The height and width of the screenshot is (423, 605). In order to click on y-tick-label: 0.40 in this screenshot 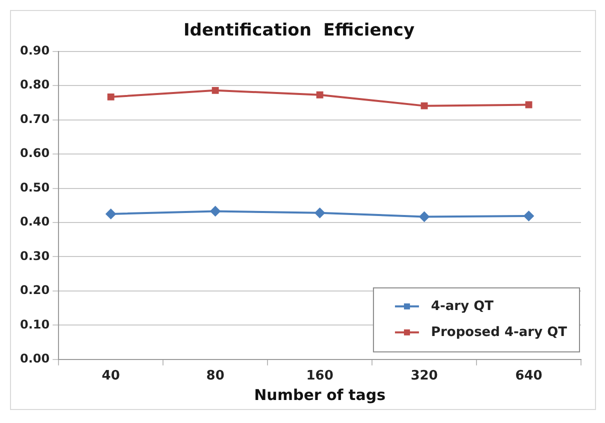, I will do `click(35, 221)`.